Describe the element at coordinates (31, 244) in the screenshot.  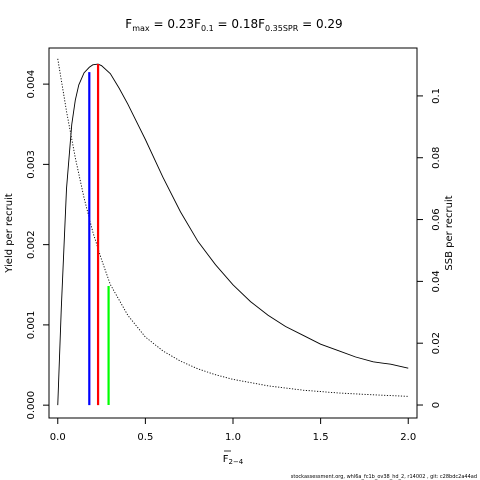
I see `y-left-tick-label: 0.002` at that location.